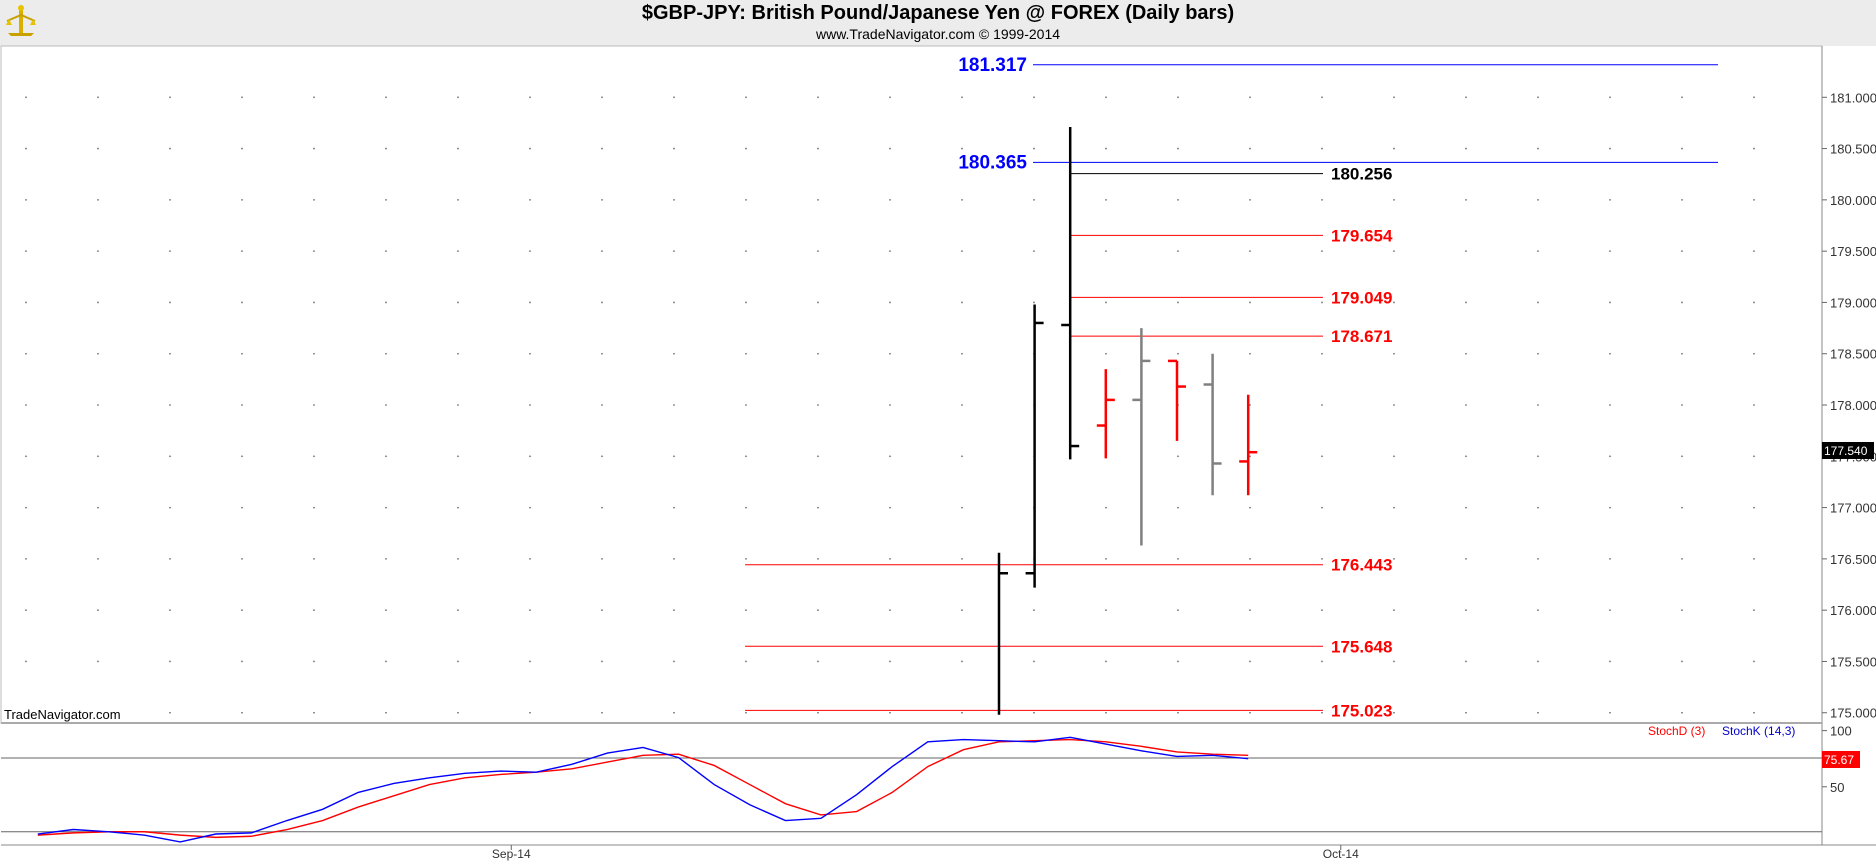 This screenshot has height=863, width=1876. Describe the element at coordinates (992, 162) in the screenshot. I see `level-label-180.365: 180.365` at that location.